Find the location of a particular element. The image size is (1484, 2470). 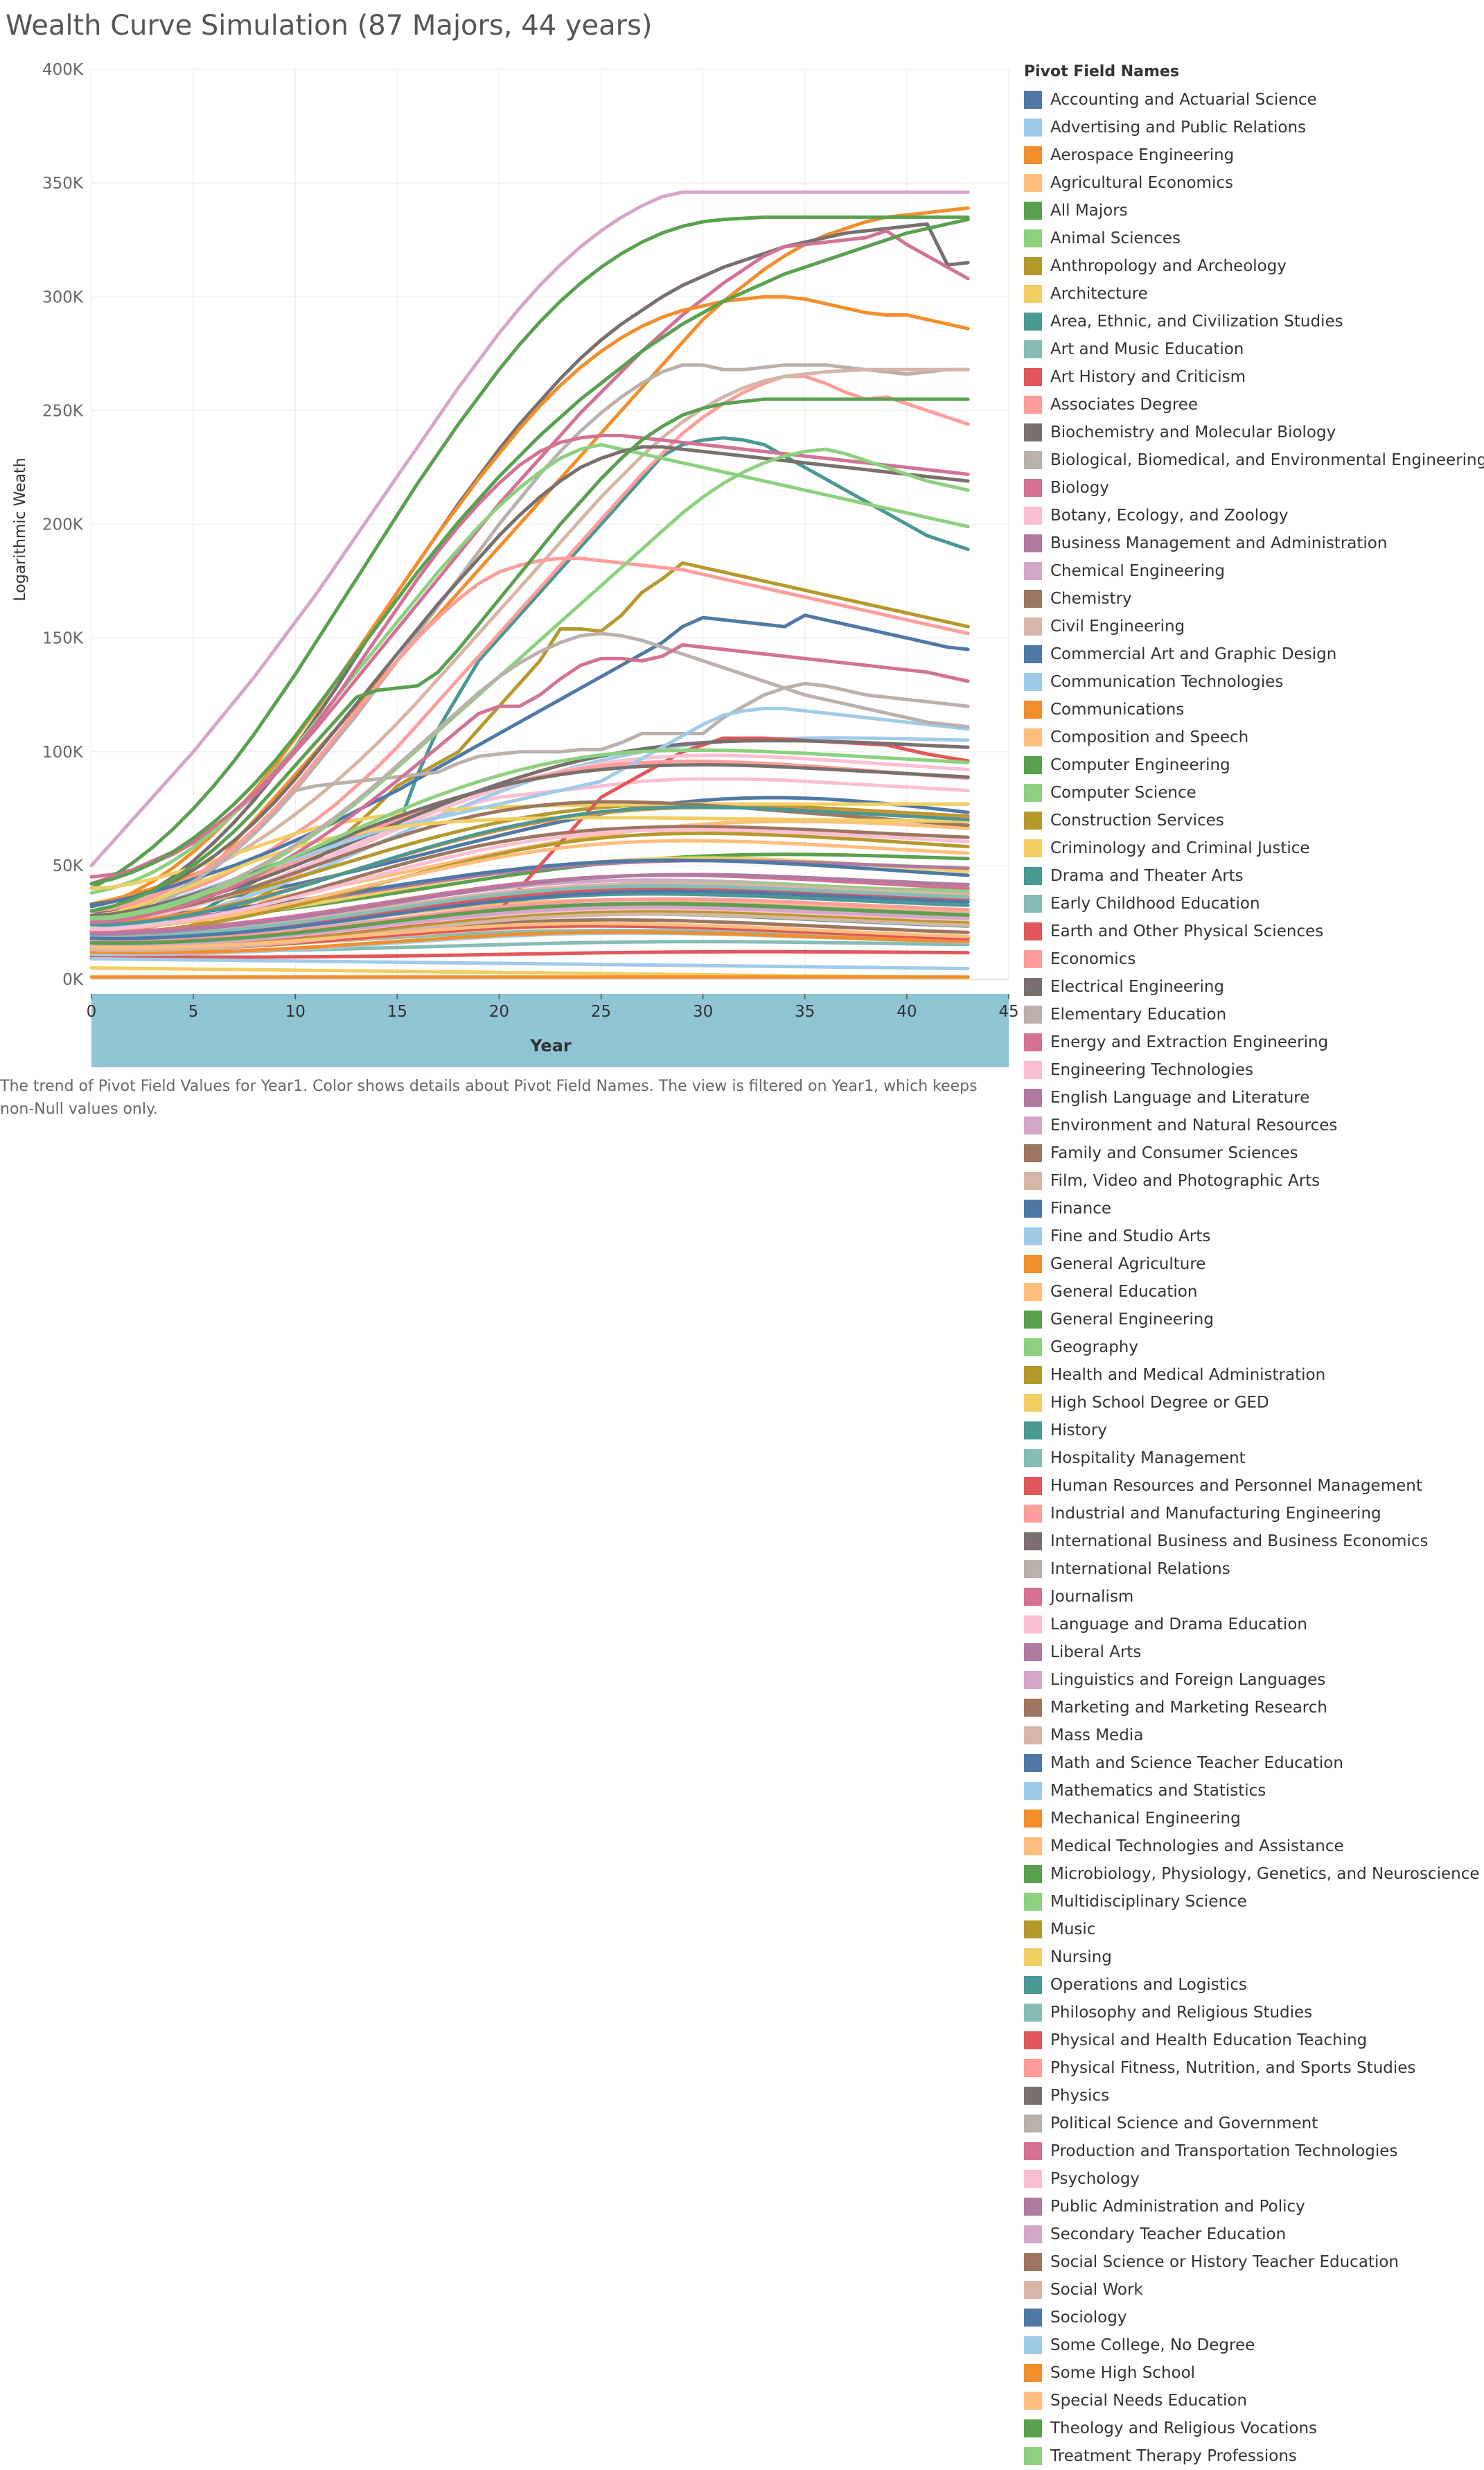

legend-item: Computer Engineering is located at coordinates (1127, 765).